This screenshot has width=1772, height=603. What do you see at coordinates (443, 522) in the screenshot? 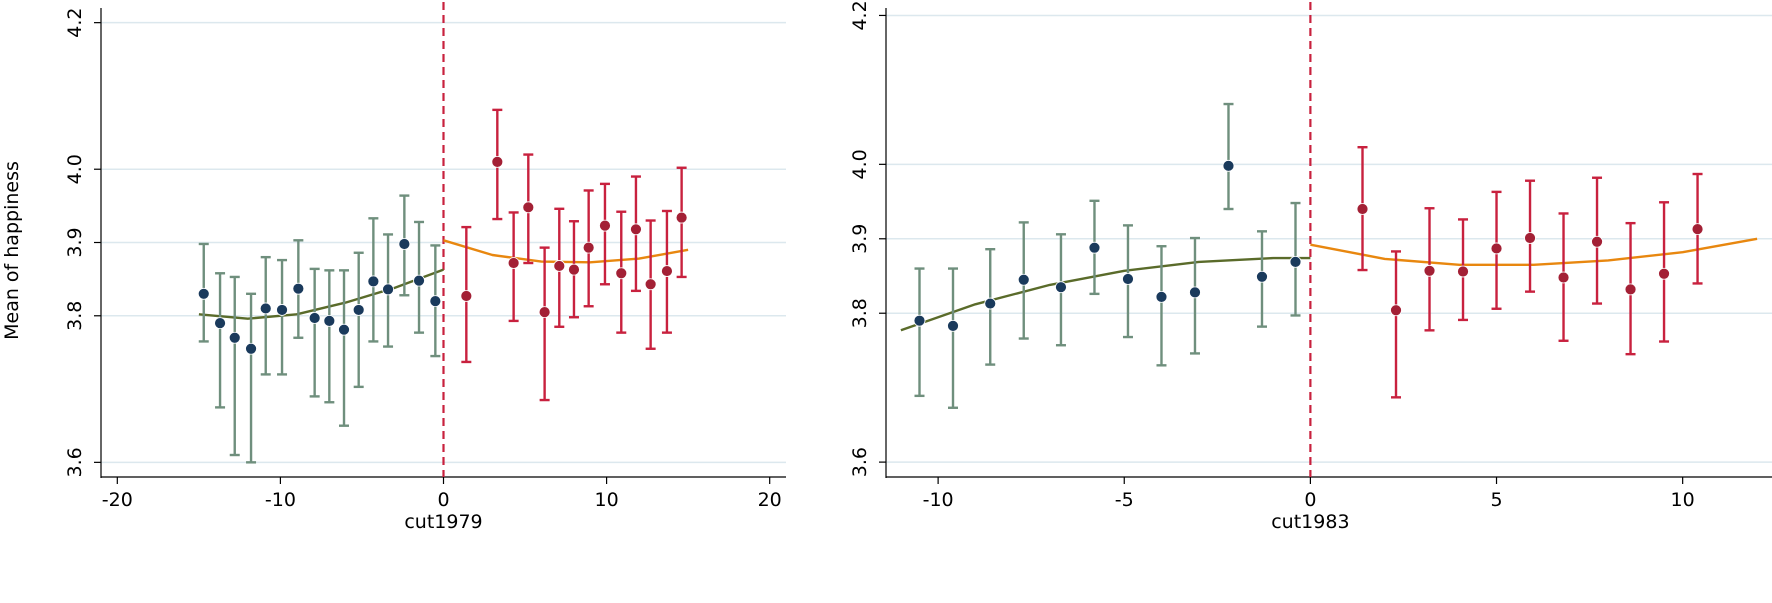
I see `x-axis-title: cut1979` at bounding box center [443, 522].